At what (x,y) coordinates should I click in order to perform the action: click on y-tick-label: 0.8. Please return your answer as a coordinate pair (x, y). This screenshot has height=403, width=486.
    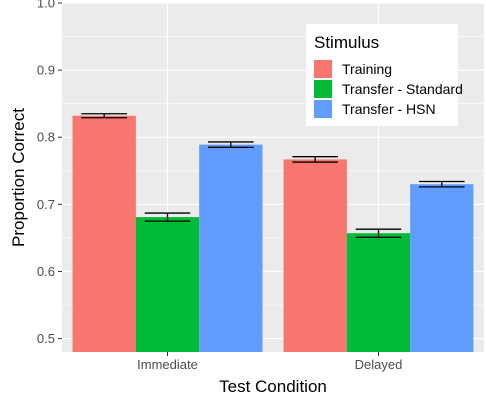
    Looking at the image, I should click on (46, 137).